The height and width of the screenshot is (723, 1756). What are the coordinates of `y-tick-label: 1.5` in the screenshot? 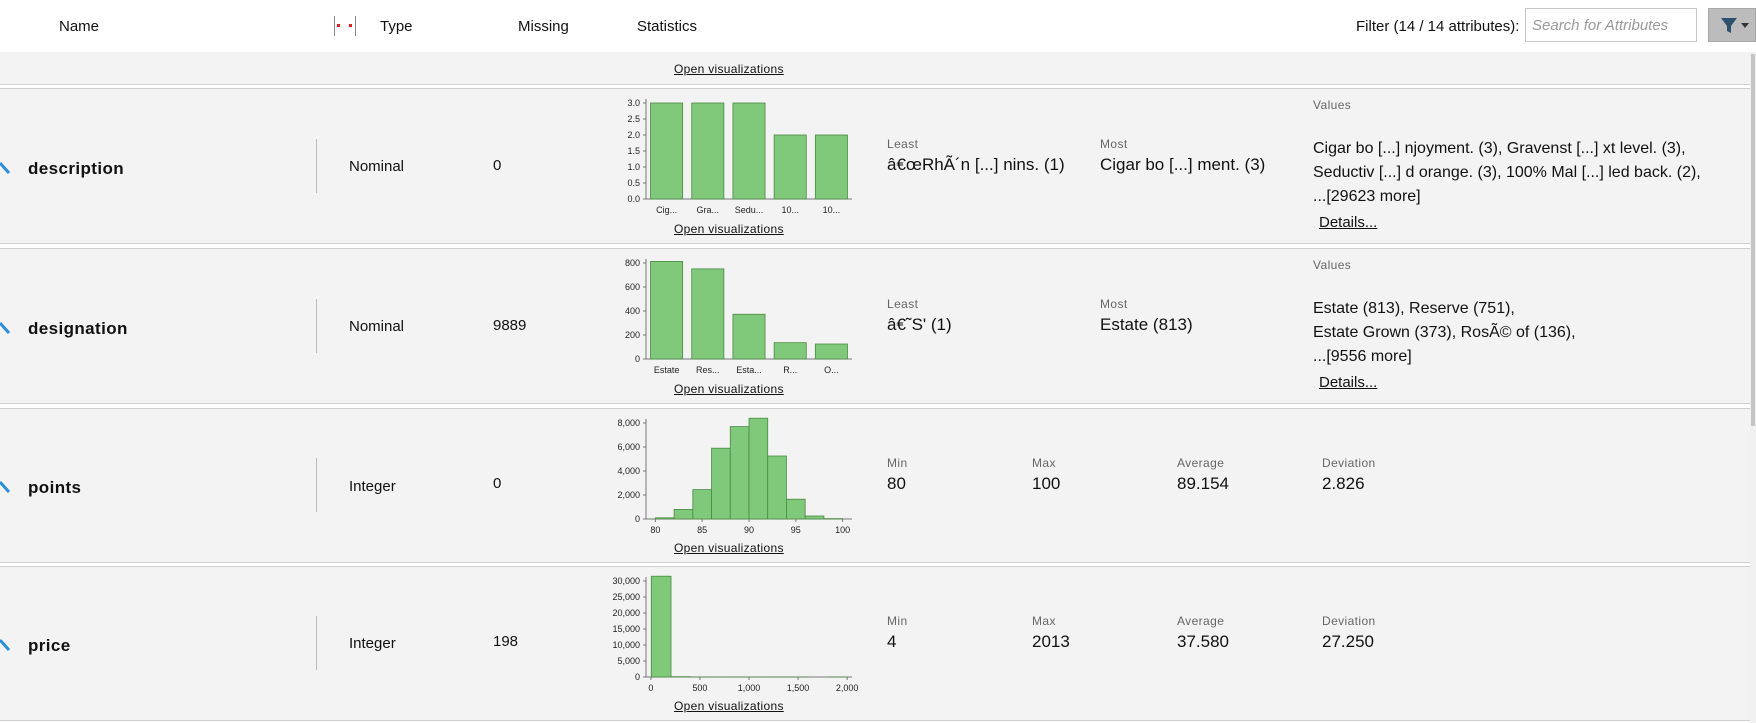 It's located at (633, 151).